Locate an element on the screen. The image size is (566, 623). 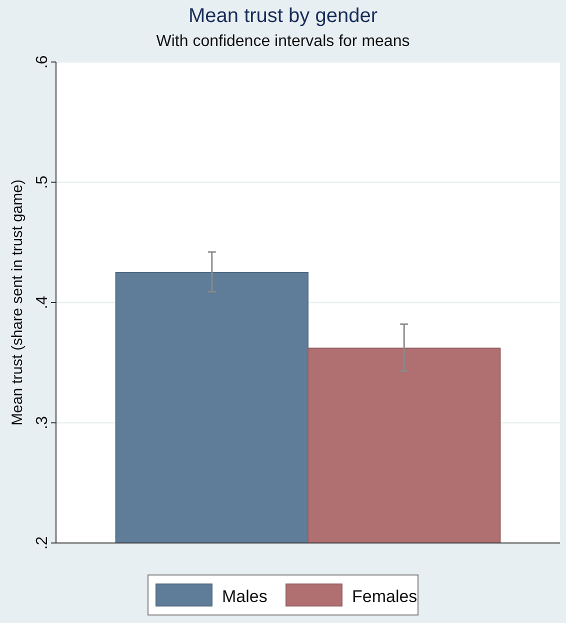
legend-label: Females is located at coordinates (385, 596).